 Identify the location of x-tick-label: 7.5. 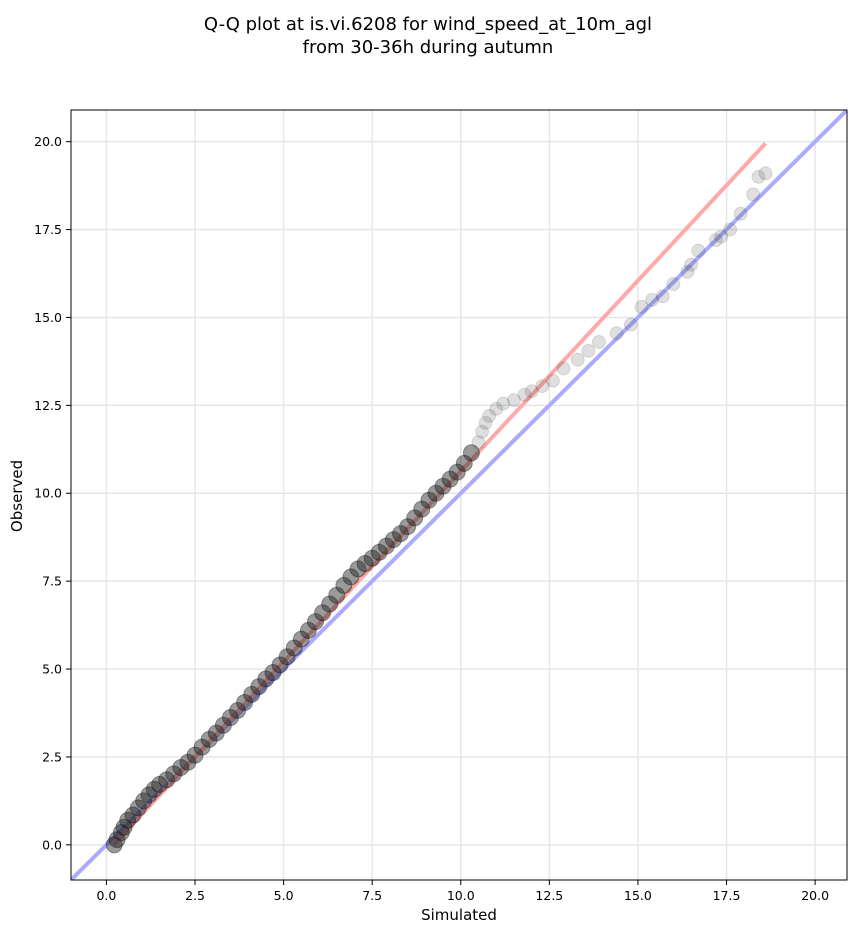
(372, 895).